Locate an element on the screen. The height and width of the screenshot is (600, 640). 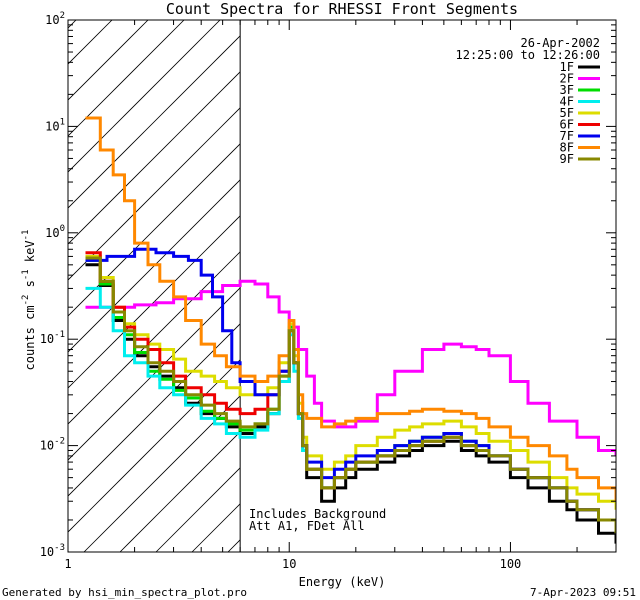
legend-label-2F: 2F is located at coordinates (567, 79).